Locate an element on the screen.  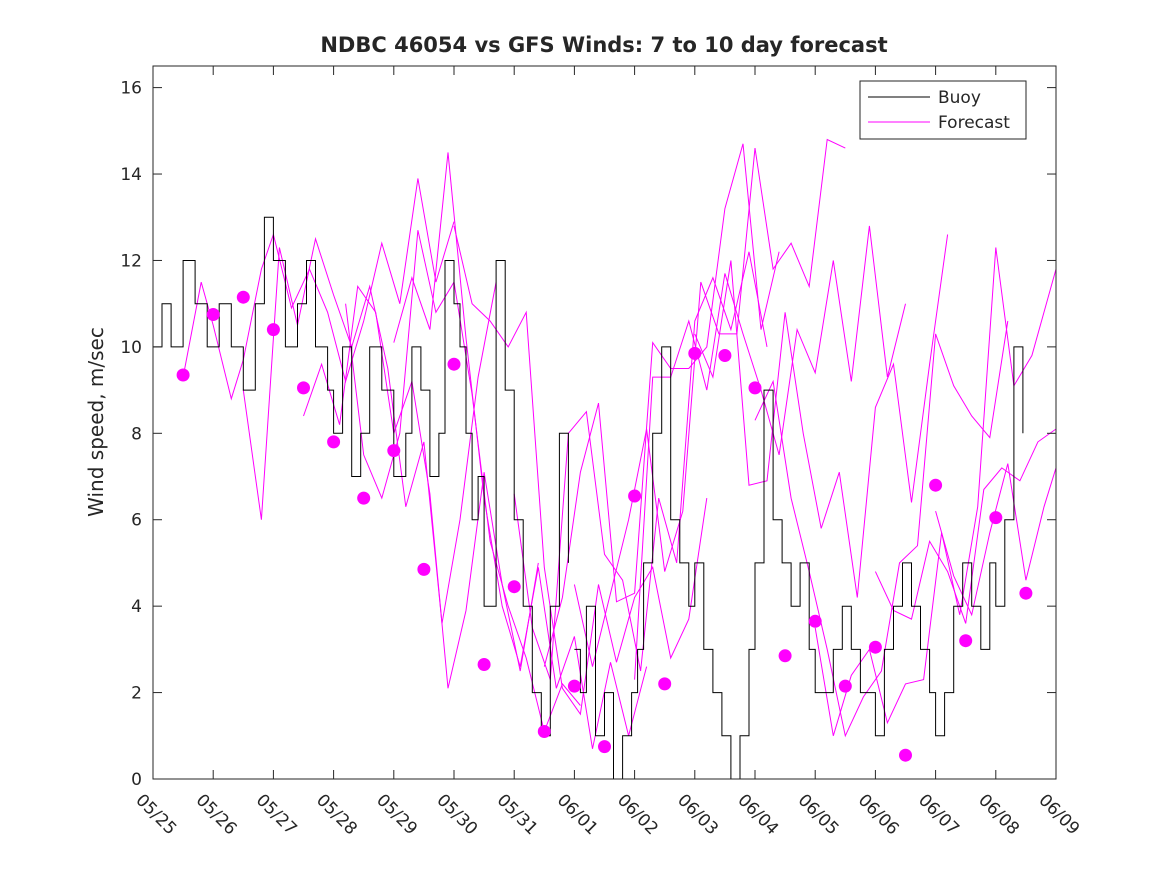
x-tick-label: 05/25 is located at coordinates (155, 814).